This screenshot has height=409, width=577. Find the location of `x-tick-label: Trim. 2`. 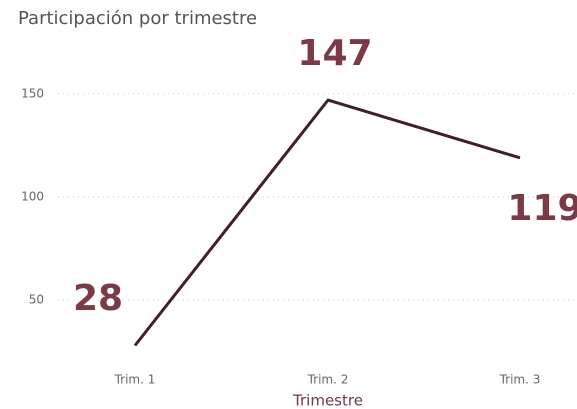

x-tick-label: Trim. 2 is located at coordinates (328, 380).